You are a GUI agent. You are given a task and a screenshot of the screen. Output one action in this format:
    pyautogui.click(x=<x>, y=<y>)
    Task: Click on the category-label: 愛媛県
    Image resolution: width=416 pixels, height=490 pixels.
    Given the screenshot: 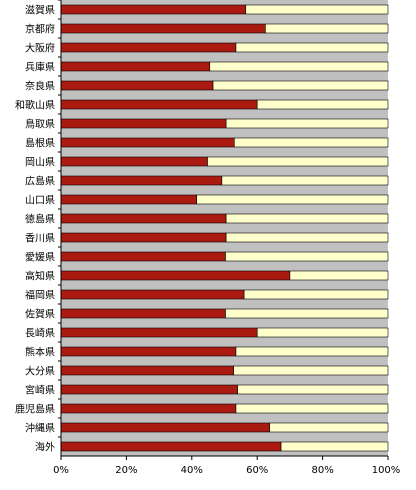 What is the action you would take?
    pyautogui.click(x=40, y=257)
    